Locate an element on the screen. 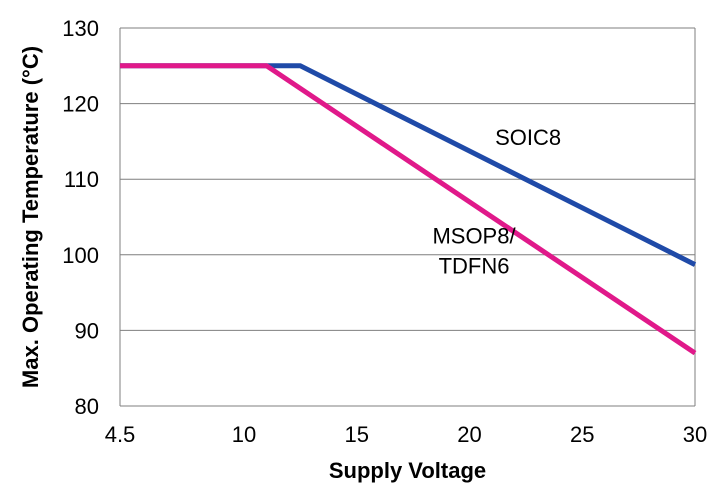 The image size is (726, 491). x-tick-label: 20 is located at coordinates (469, 434).